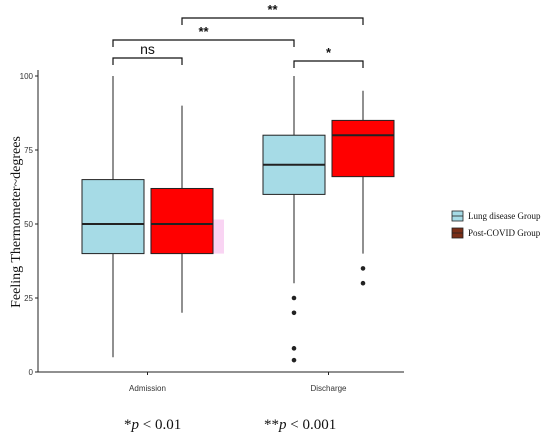 The image size is (550, 437). What do you see at coordinates (128, 425) in the screenshot?
I see `footnote-p001-stars: *` at bounding box center [128, 425].